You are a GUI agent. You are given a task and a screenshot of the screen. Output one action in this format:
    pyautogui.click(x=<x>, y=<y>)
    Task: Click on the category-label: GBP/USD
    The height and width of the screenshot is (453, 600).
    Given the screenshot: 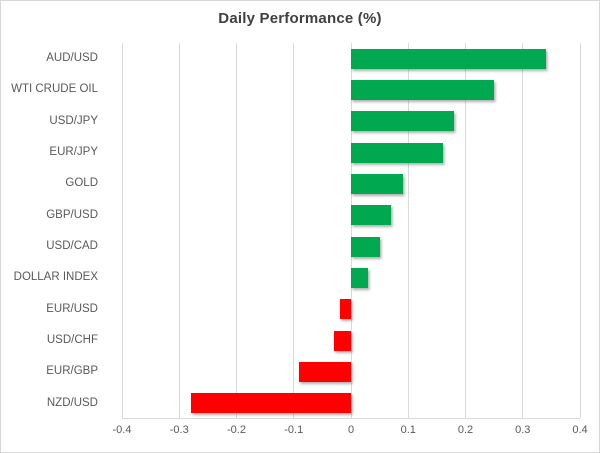 What is the action you would take?
    pyautogui.click(x=72, y=214)
    